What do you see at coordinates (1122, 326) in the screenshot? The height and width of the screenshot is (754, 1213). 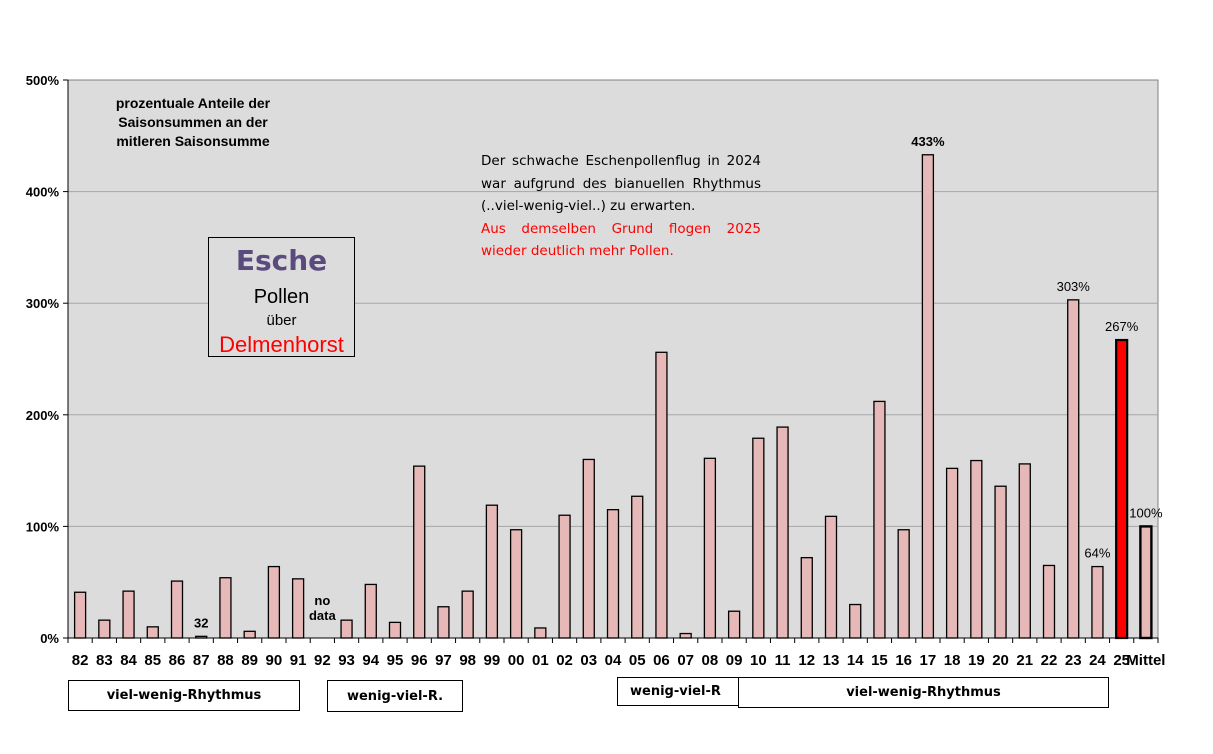 I see `data-label: 267%` at bounding box center [1122, 326].